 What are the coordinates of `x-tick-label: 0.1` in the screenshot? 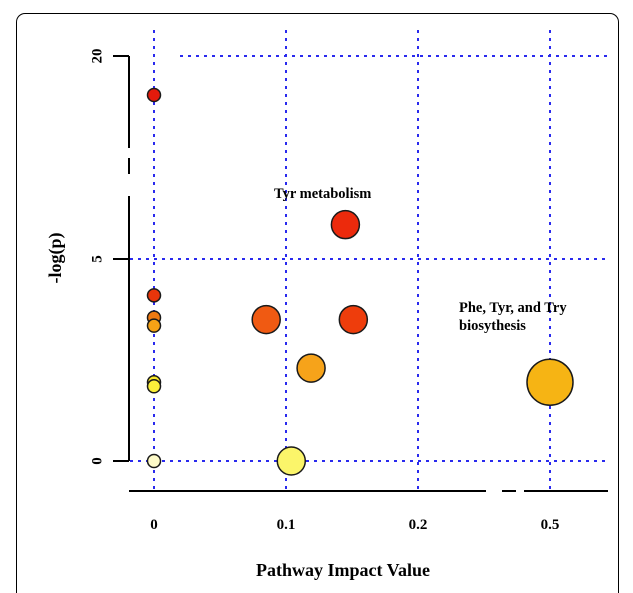 It's located at (286, 525).